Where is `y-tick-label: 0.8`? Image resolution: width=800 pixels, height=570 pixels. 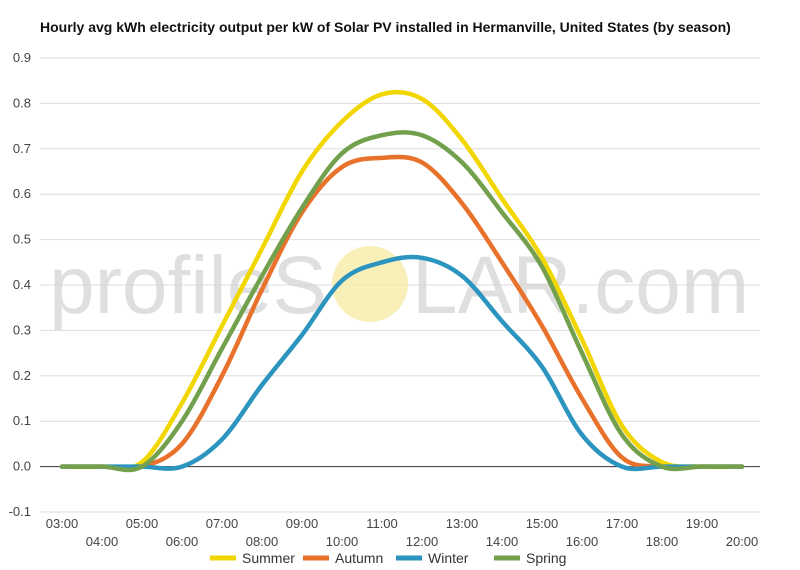 y-tick-label: 0.8 is located at coordinates (22, 102).